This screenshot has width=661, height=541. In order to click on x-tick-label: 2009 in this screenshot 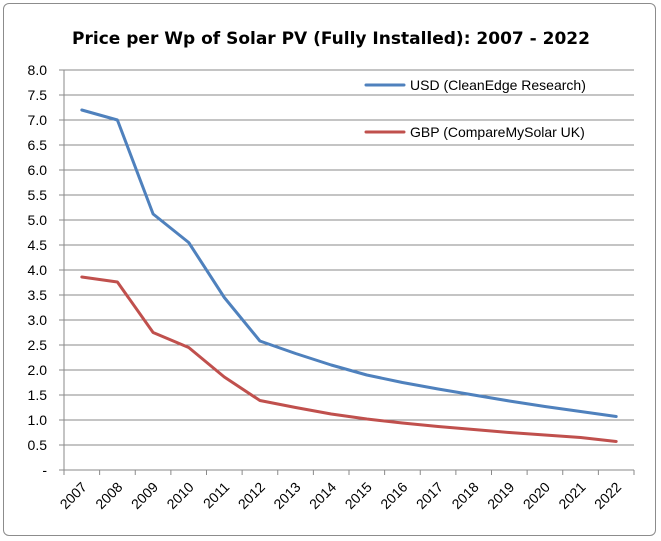, I will do `click(144, 495)`.